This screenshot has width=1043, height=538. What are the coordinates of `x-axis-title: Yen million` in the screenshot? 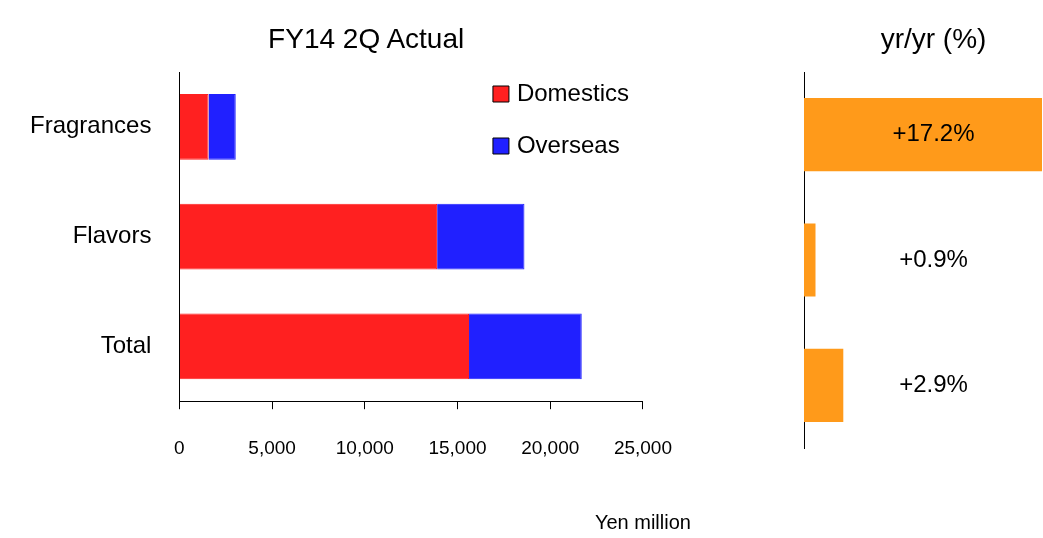 It's located at (642, 521).